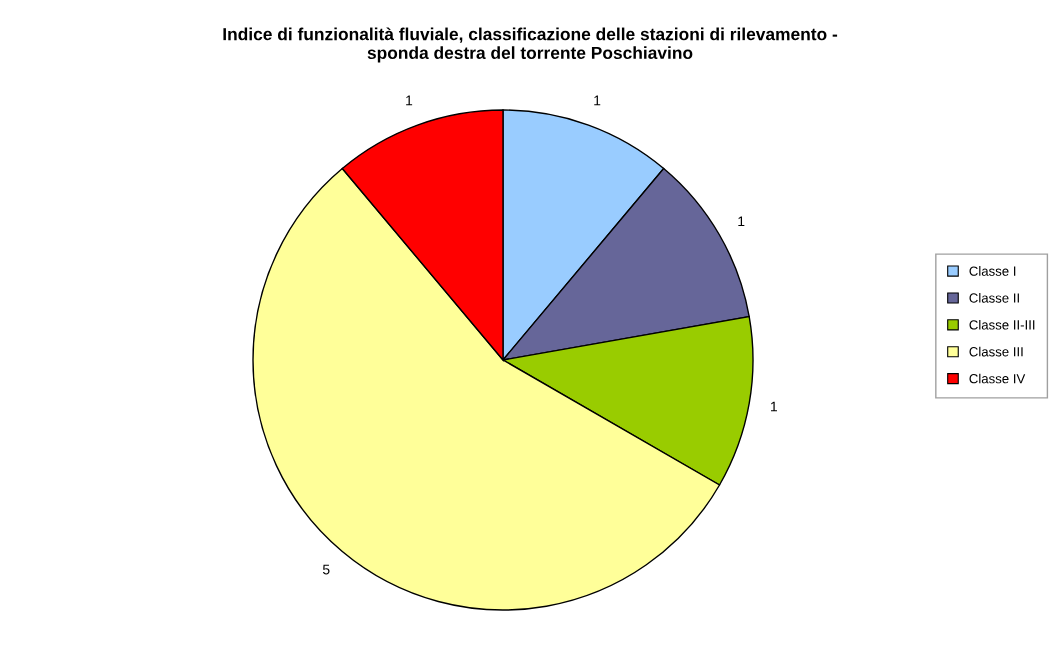 Image resolution: width=1054 pixels, height=652 pixels. I want to click on legend-label: Classe II-III, so click(1002, 324).